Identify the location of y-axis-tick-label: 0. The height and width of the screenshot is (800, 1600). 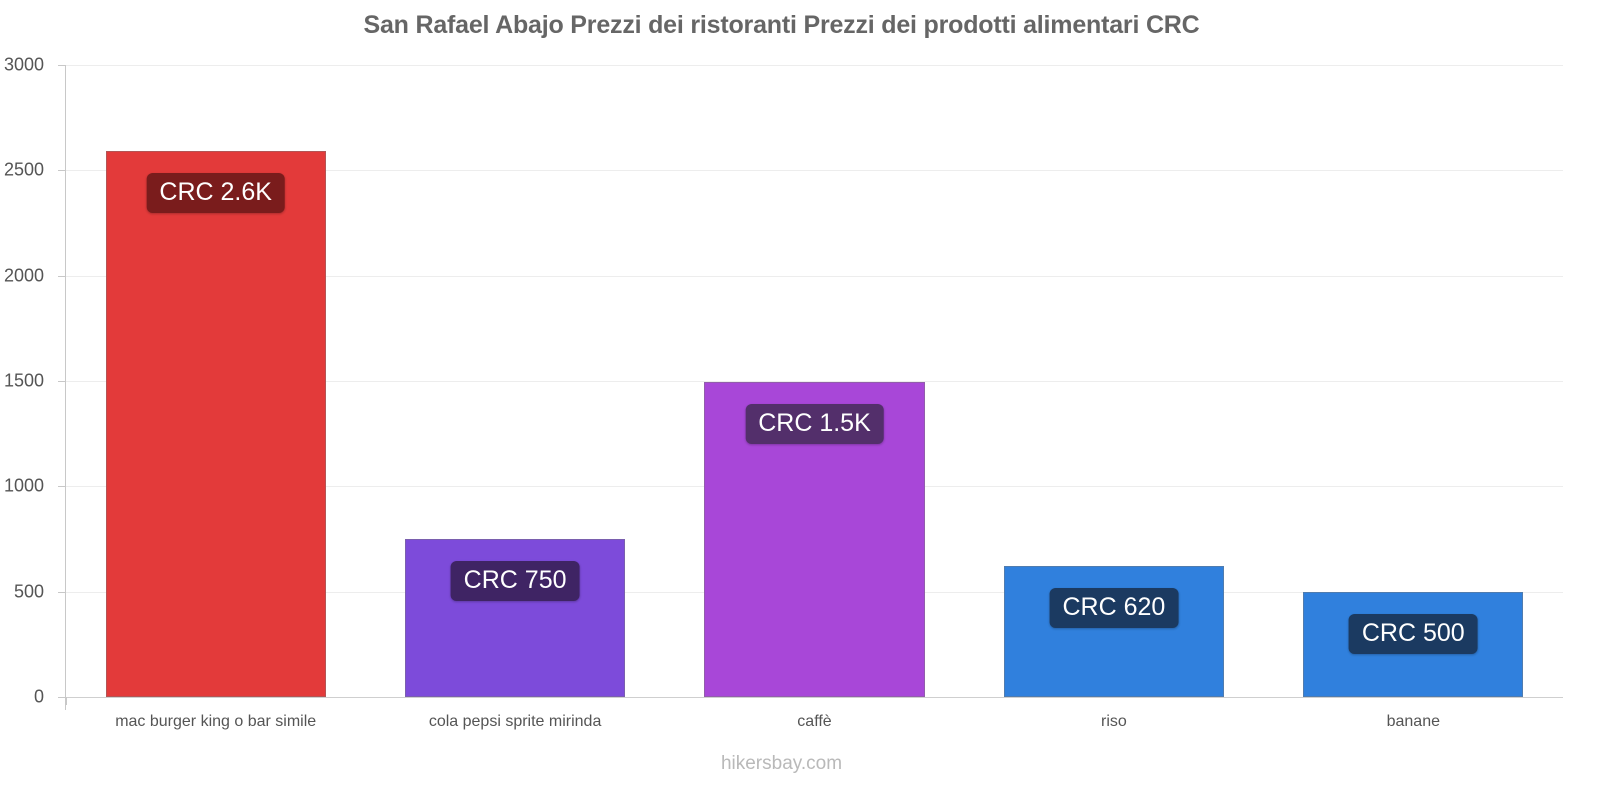
(38, 696).